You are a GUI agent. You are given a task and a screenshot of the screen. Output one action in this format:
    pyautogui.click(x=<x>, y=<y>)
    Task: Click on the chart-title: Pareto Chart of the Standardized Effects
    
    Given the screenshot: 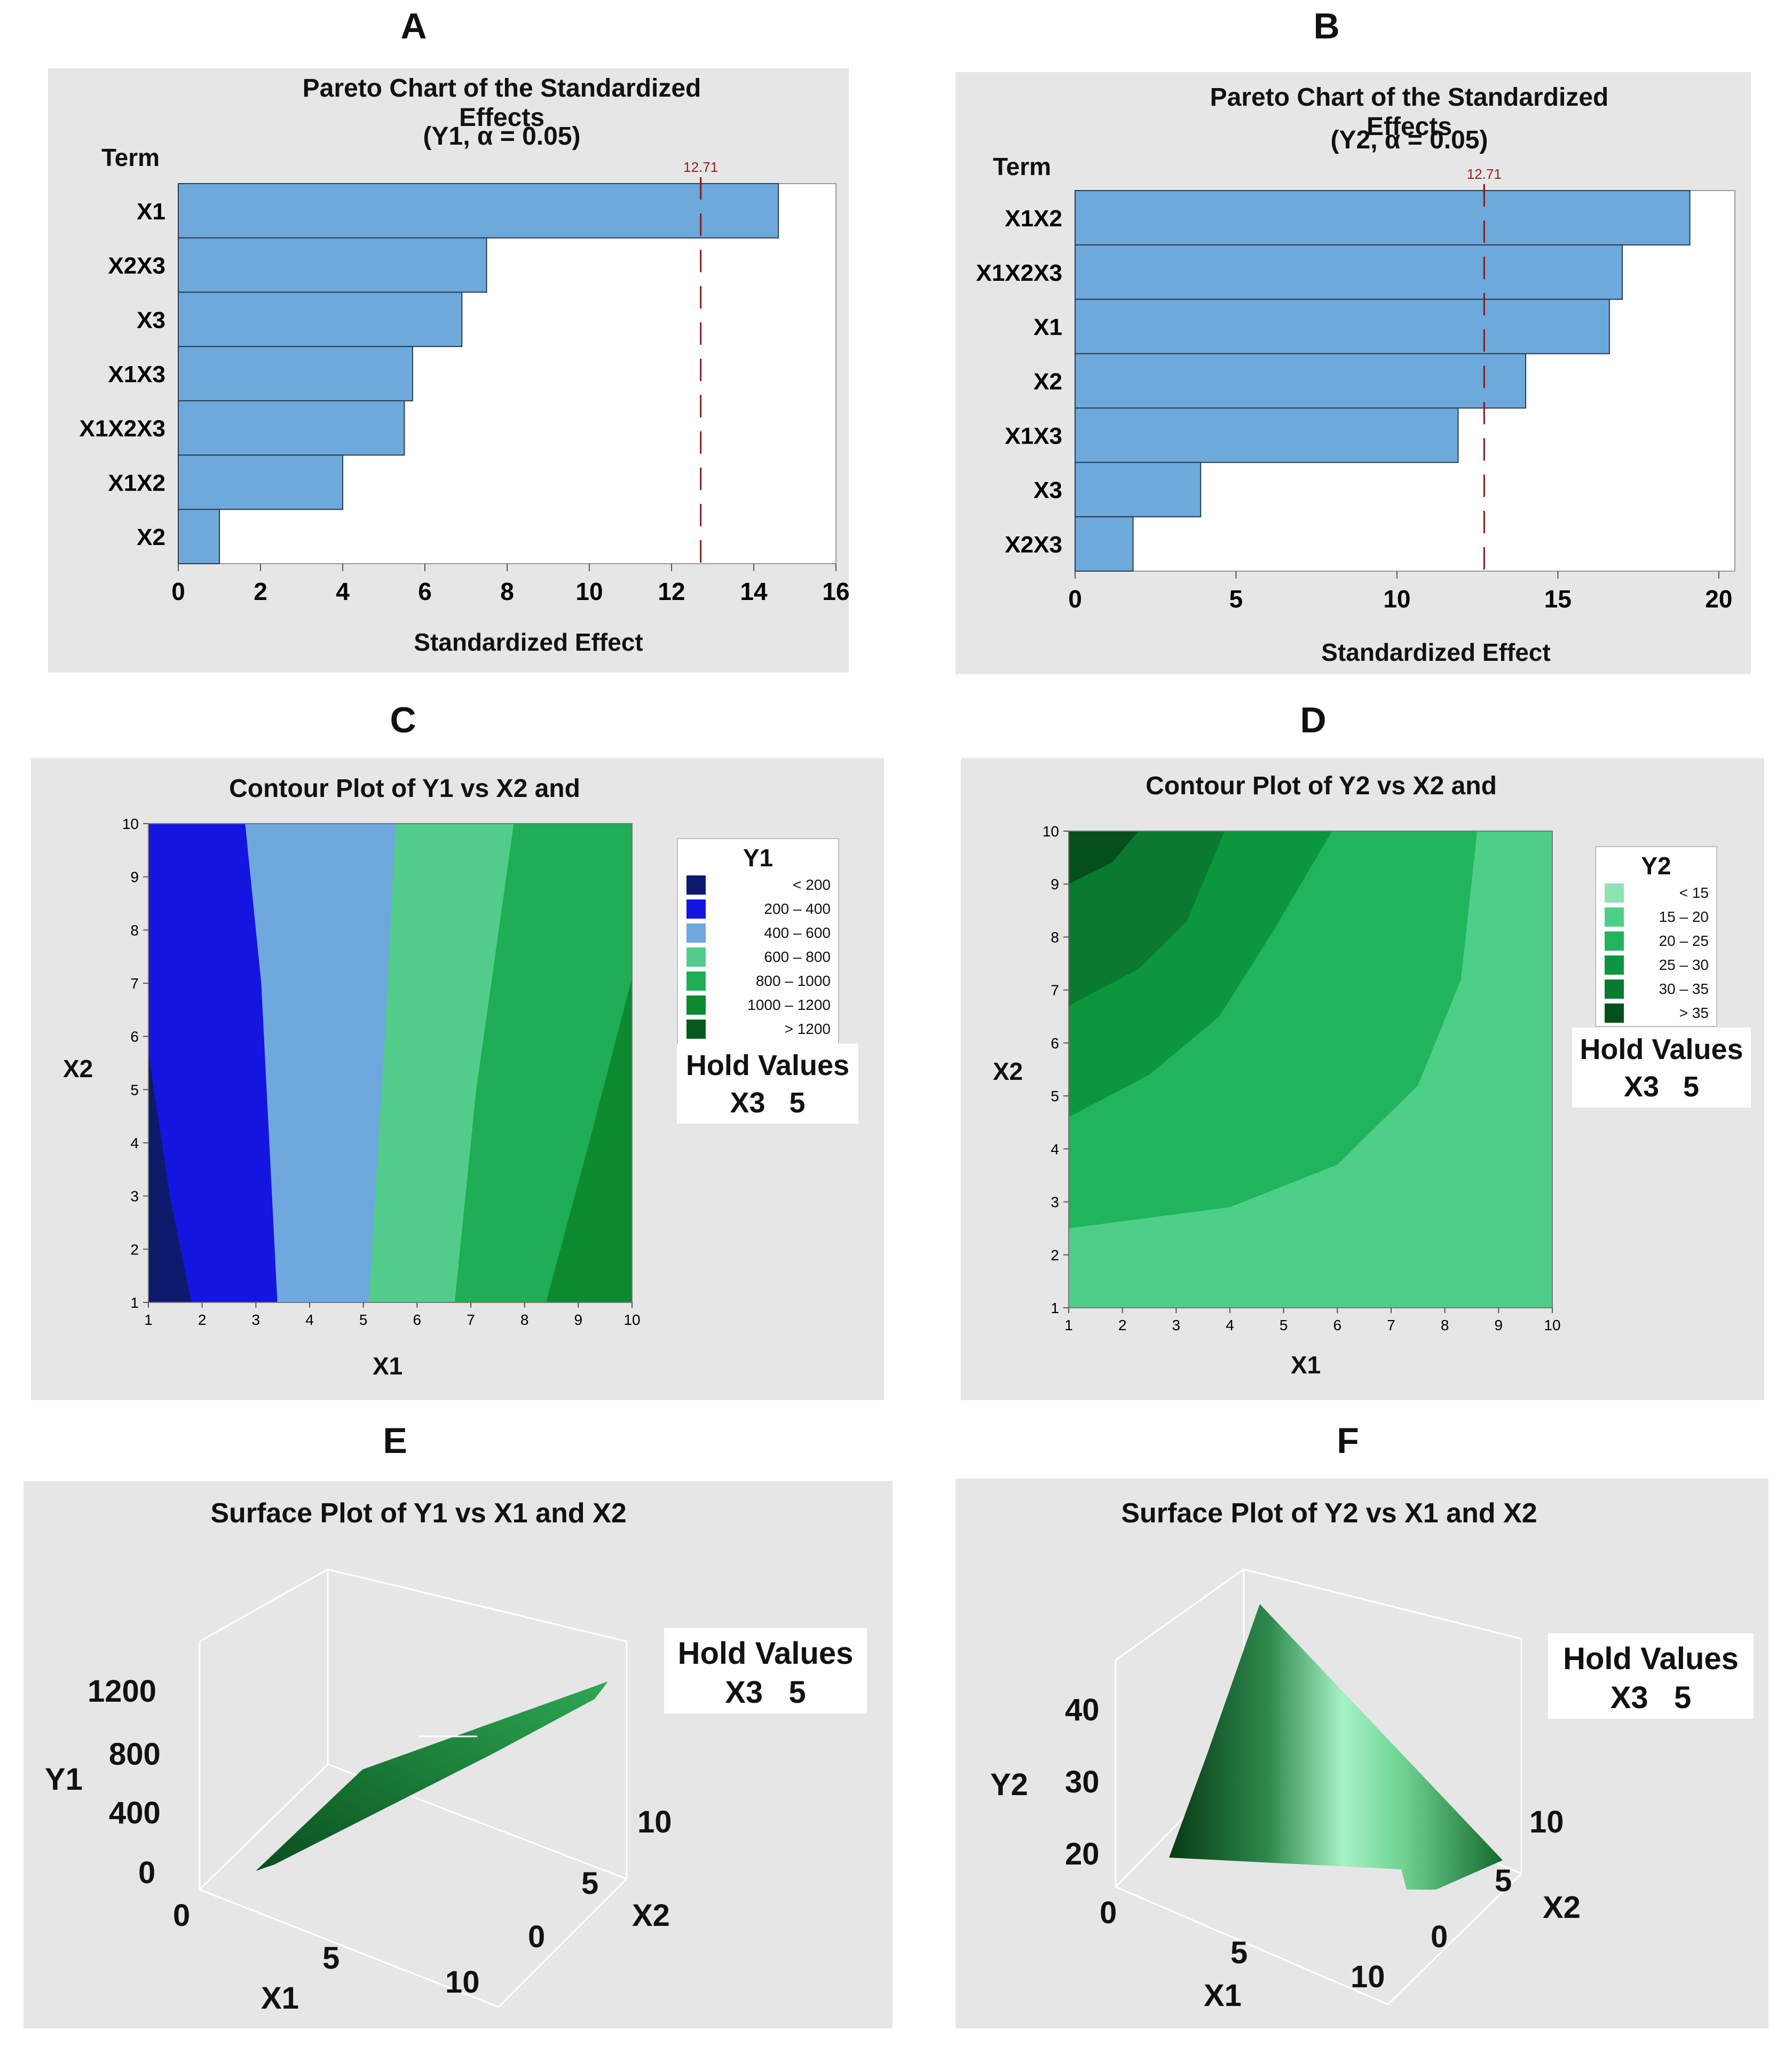 What is the action you would take?
    pyautogui.click(x=501, y=103)
    